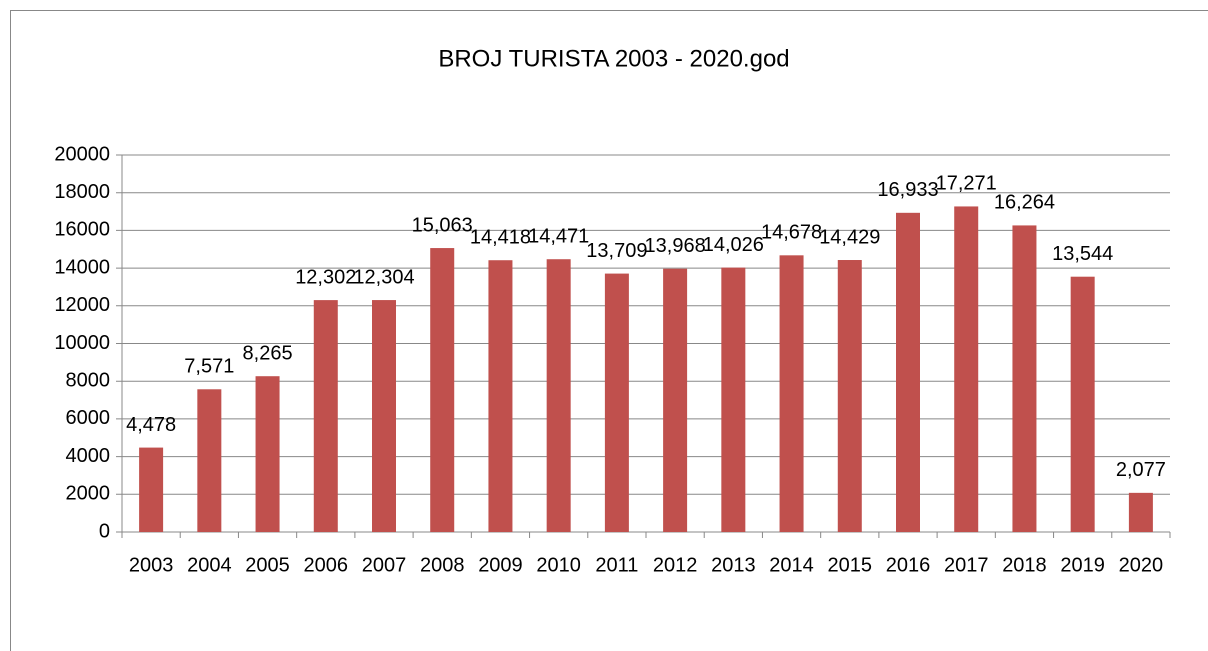 This screenshot has height=651, width=1208. Describe the element at coordinates (82, 192) in the screenshot. I see `y-tick-label: 18000` at that location.